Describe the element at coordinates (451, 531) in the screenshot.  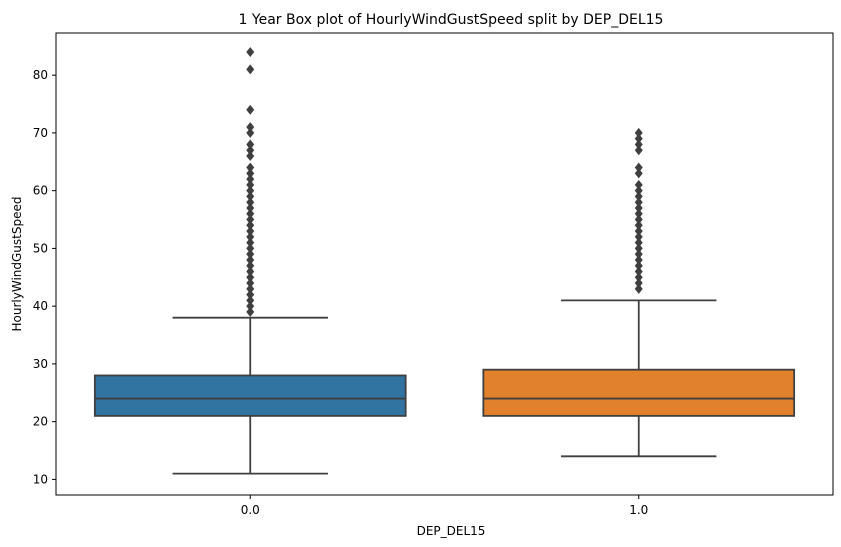
I see `x-axis-label: DEP_DEL15` at that location.